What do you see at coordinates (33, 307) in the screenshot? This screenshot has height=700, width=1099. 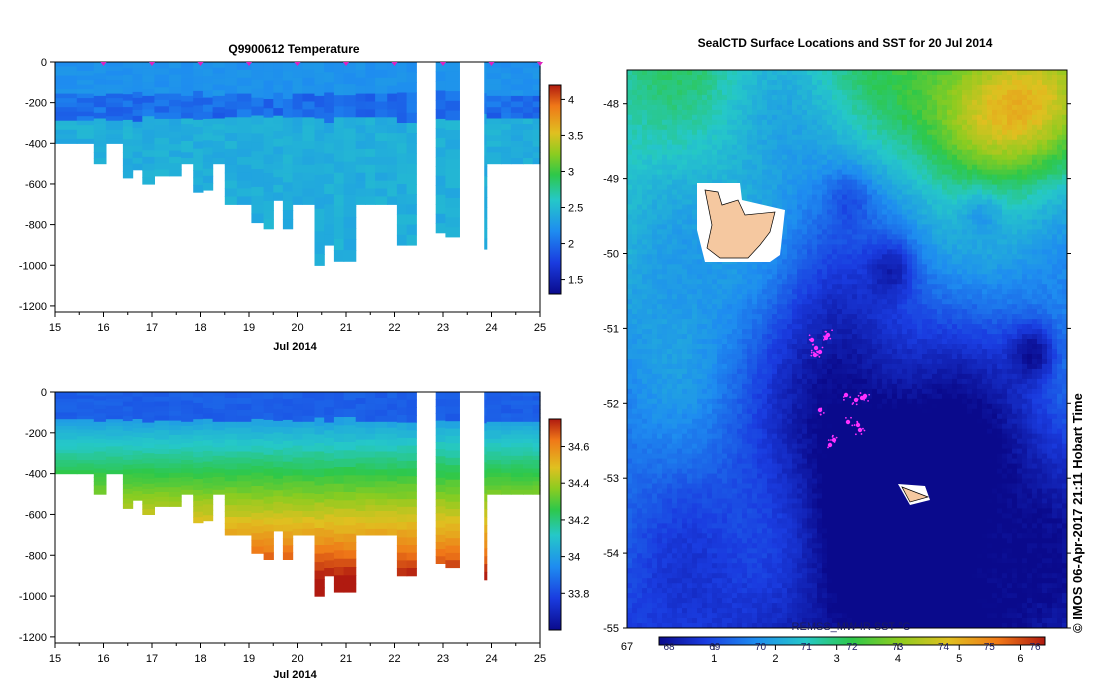 I see `y-tick-label: -1200` at bounding box center [33, 307].